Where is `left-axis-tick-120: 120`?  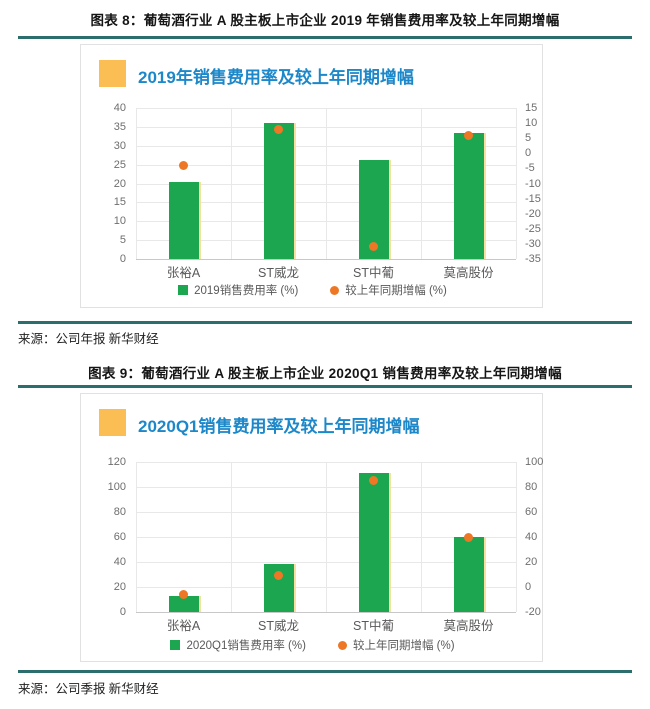
left-axis-tick-120: 120 is located at coordinates (116, 462).